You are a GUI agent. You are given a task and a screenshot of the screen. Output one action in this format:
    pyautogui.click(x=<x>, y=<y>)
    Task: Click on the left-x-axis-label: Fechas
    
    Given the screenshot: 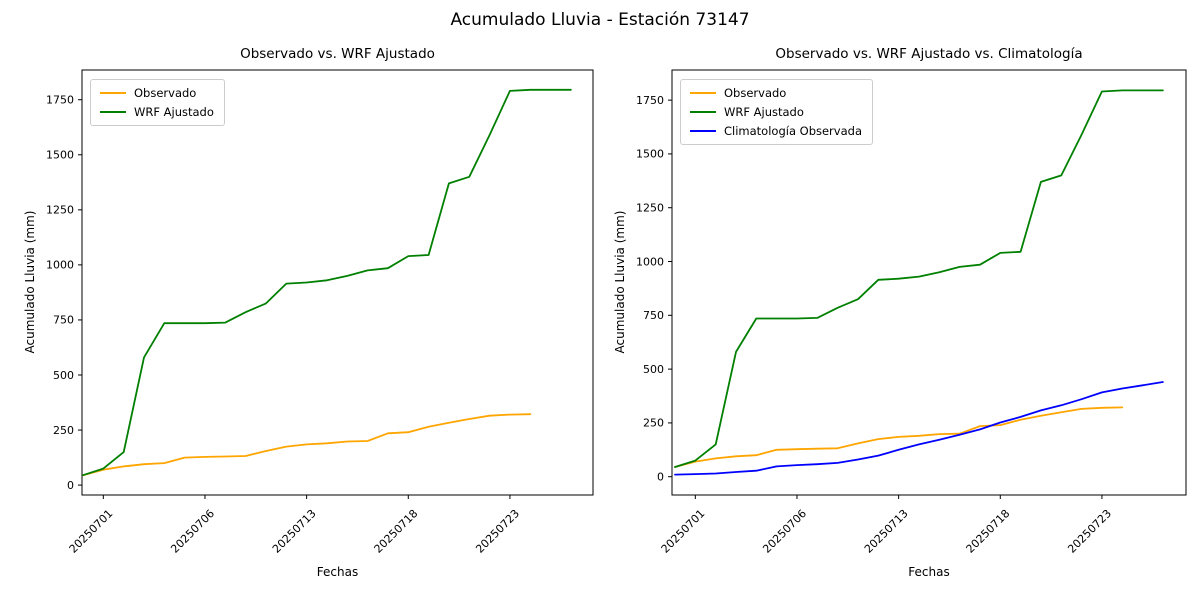 What is the action you would take?
    pyautogui.click(x=337, y=572)
    